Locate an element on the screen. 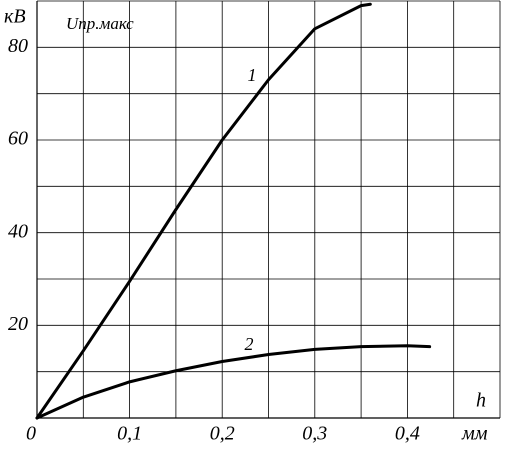  x-tick-label: 0 is located at coordinates (31, 434).